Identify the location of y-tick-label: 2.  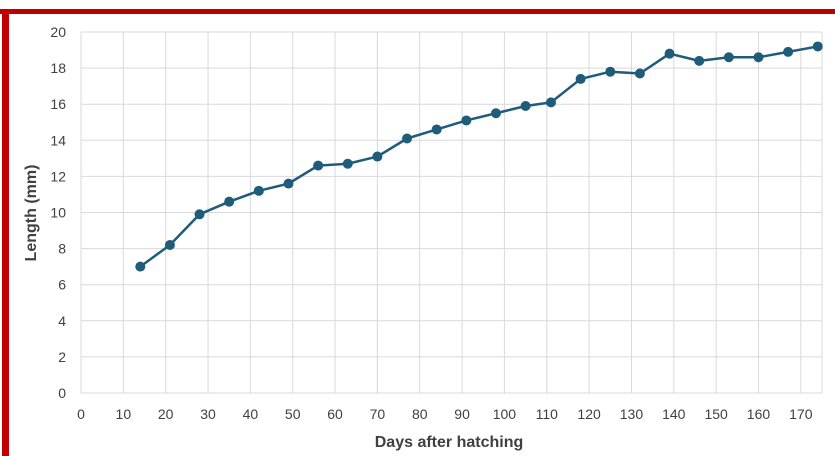
(62, 357).